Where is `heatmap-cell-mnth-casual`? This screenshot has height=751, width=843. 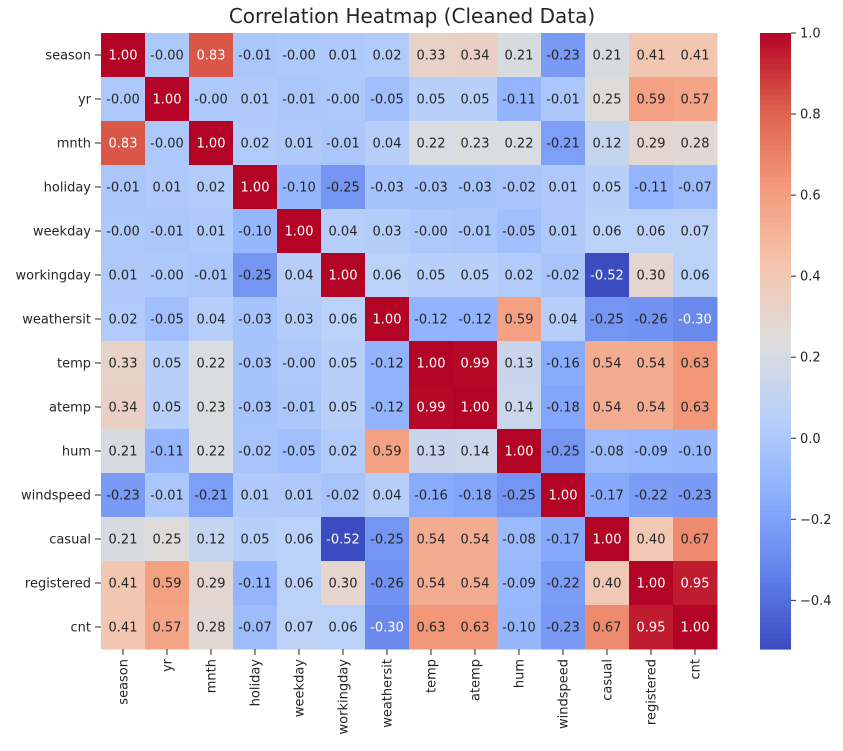 heatmap-cell-mnth-casual is located at coordinates (607, 143).